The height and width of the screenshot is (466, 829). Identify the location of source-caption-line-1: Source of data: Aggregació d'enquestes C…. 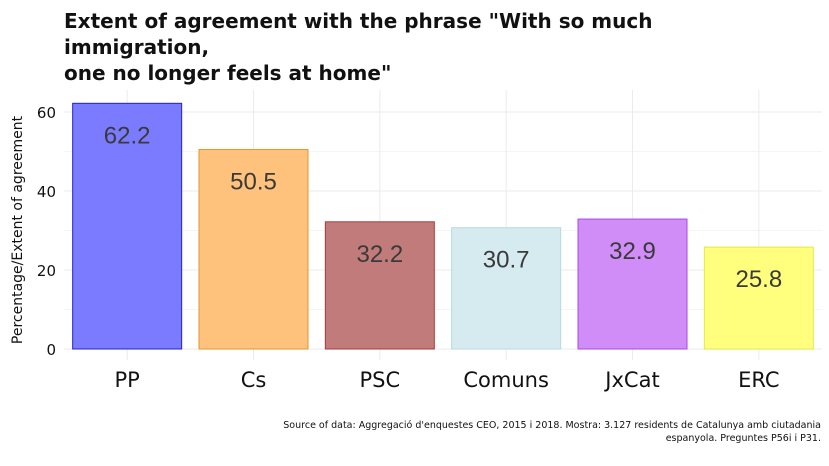
(552, 425).